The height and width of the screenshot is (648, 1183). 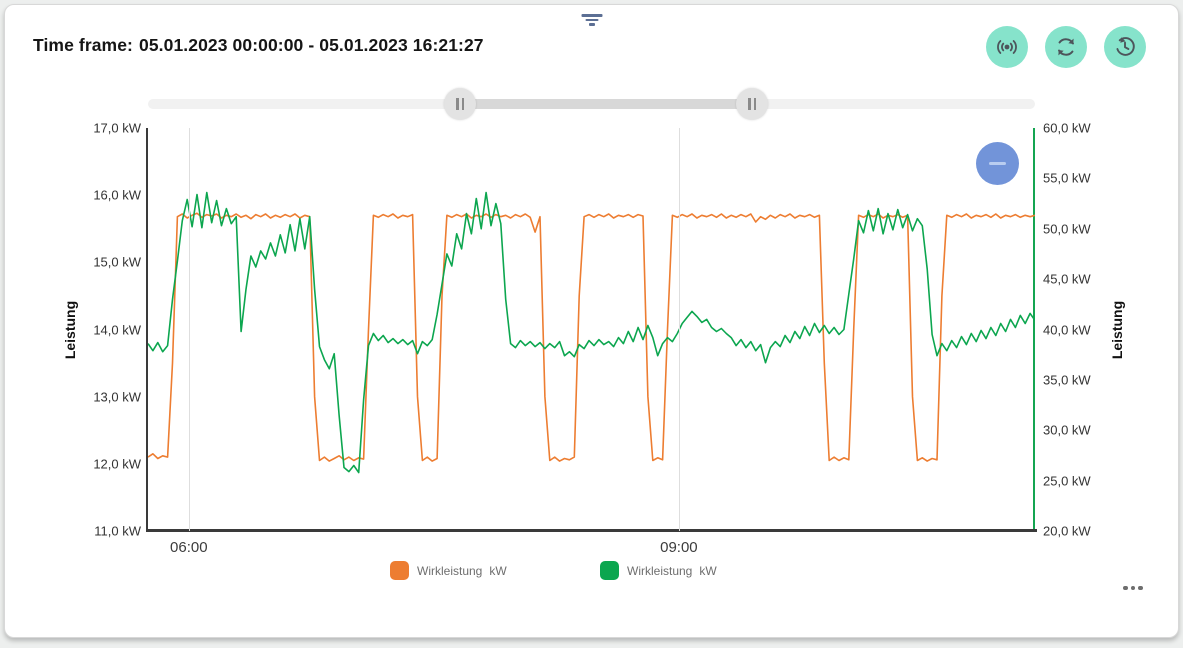 I want to click on x-tick-label: 06:00, so click(x=189, y=547).